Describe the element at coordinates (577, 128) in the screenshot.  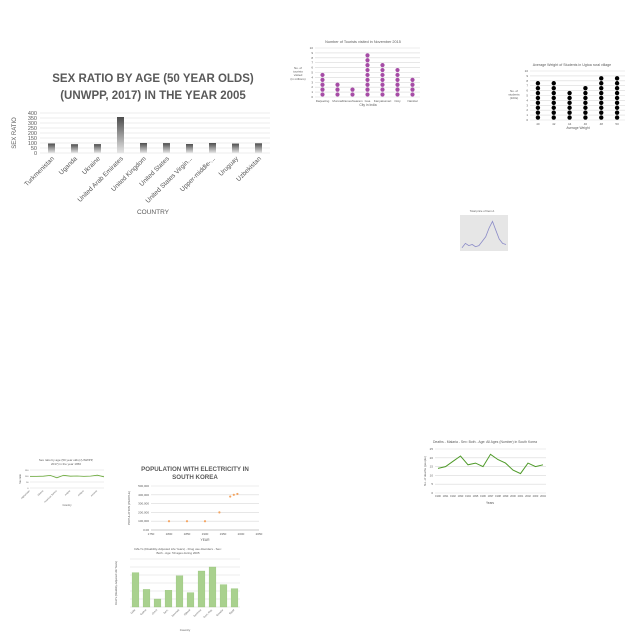
I see `x-axis-label: Average Weight` at that location.